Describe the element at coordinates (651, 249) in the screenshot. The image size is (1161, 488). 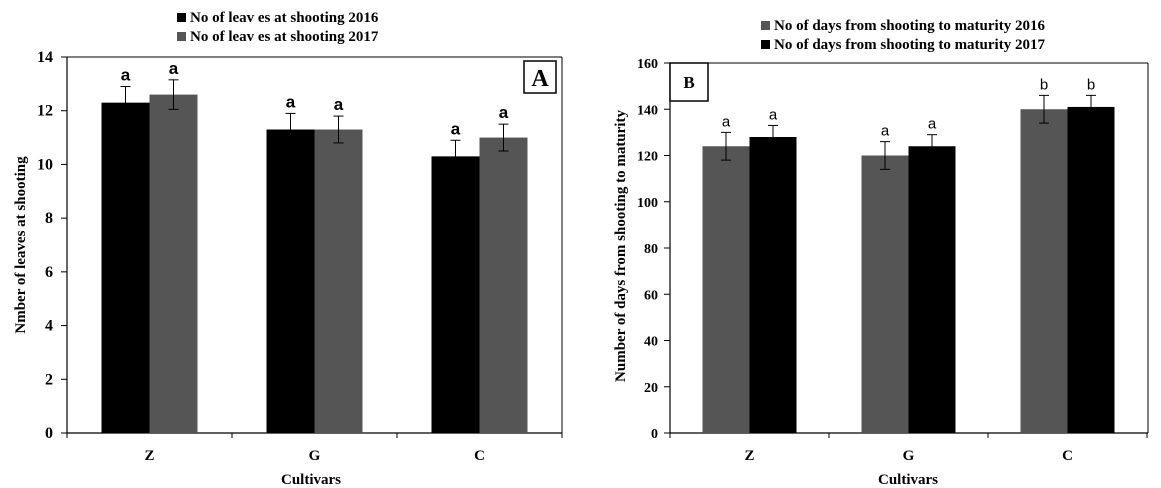
I see `panel-b-y-tick-label: 80` at that location.